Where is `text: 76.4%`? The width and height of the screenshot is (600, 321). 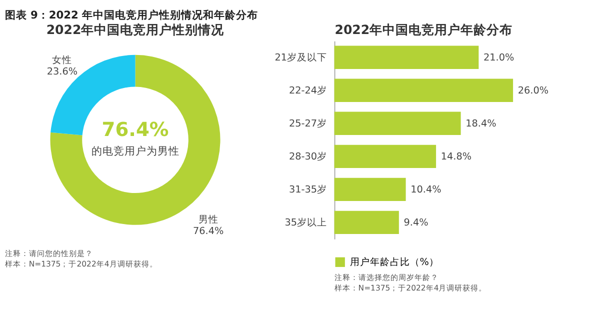 text: 76.4% is located at coordinates (135, 130).